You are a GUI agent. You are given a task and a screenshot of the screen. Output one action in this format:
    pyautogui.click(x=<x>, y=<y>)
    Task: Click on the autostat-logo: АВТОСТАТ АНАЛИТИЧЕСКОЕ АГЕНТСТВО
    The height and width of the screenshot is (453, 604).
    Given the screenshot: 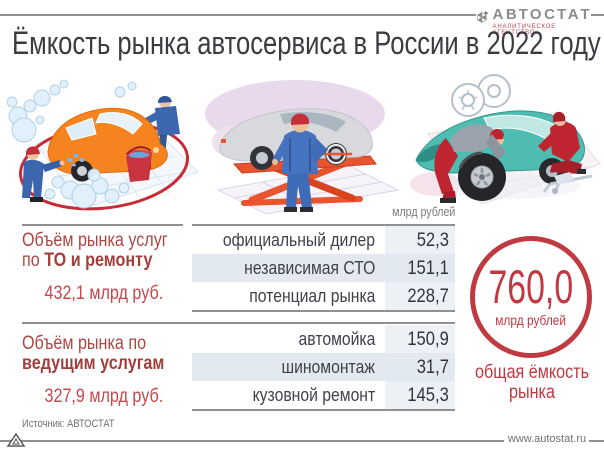 What is the action you would take?
    pyautogui.click(x=534, y=19)
    